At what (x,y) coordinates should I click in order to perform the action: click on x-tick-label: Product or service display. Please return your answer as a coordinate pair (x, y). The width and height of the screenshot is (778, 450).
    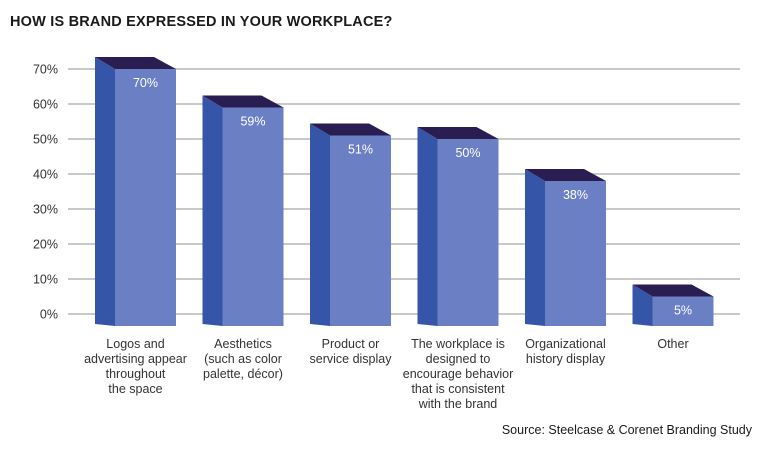
    Looking at the image, I should click on (351, 351).